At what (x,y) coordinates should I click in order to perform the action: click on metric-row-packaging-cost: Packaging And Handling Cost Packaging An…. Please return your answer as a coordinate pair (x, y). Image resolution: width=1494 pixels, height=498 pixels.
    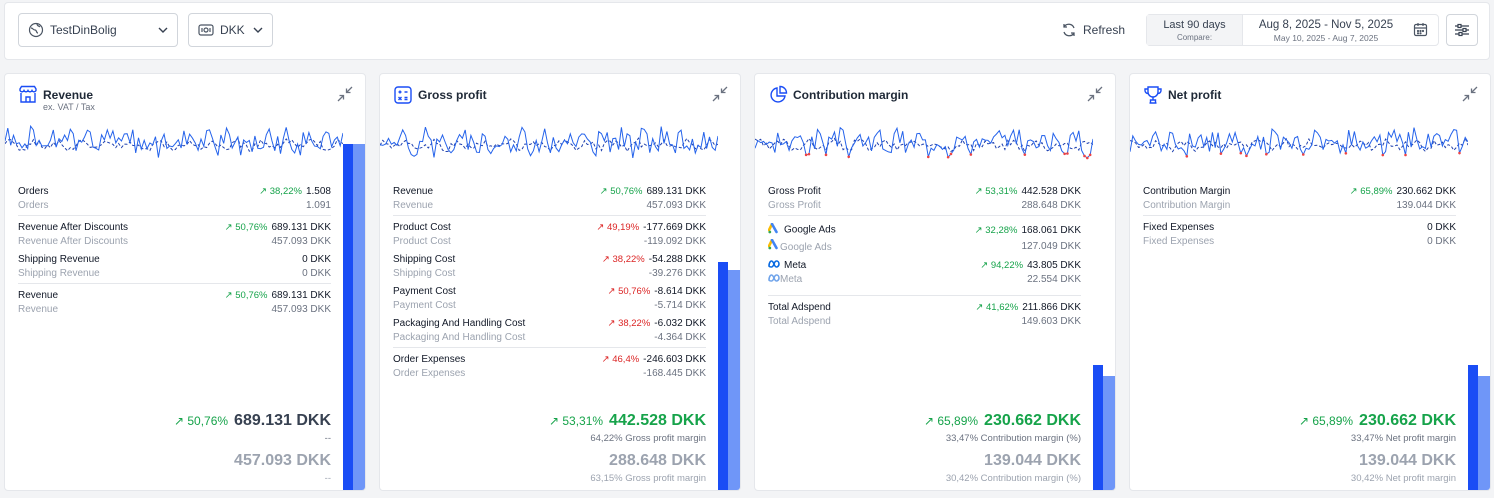
    Looking at the image, I should click on (549, 330).